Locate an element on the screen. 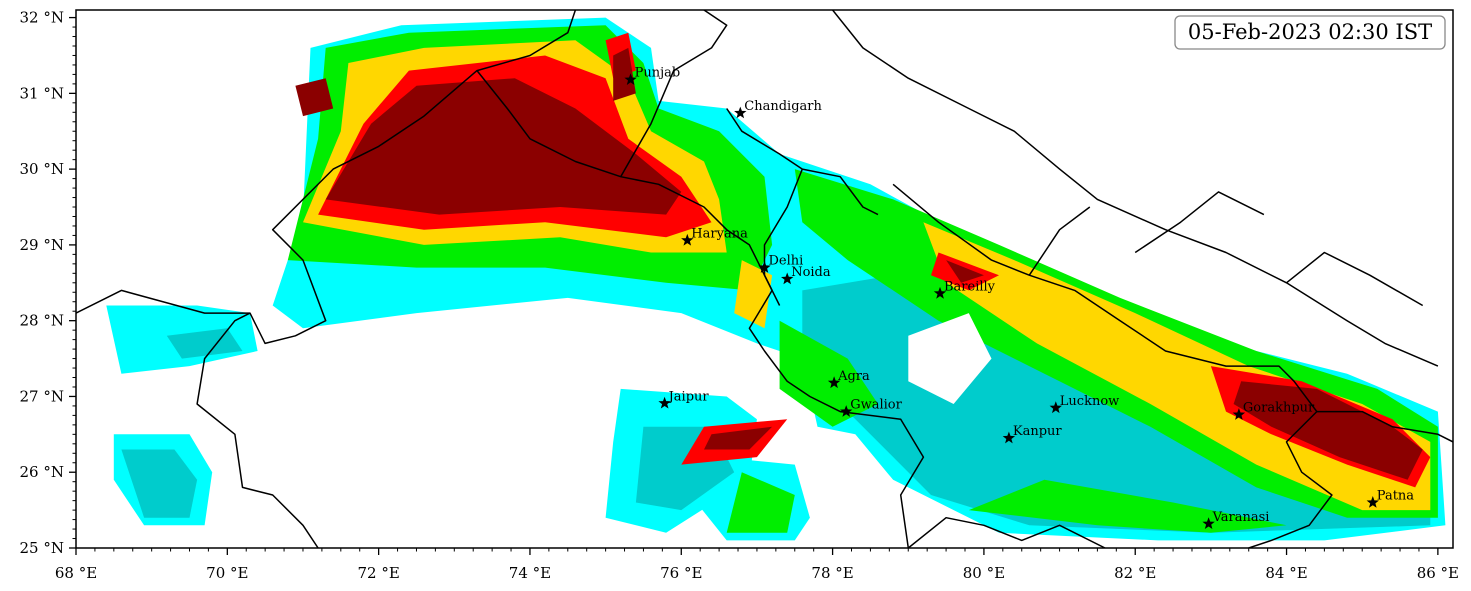 This screenshot has height=591, width=1471. city-marker: Agra is located at coordinates (848, 379).